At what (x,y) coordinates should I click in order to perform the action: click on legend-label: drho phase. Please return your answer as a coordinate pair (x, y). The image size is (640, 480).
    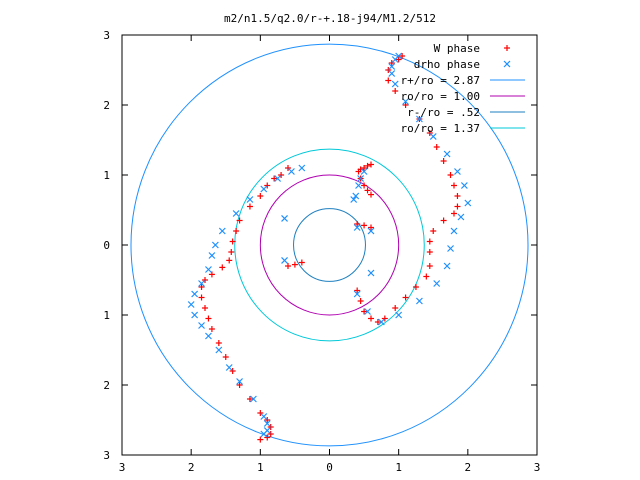
    Looking at the image, I should click on (447, 64).